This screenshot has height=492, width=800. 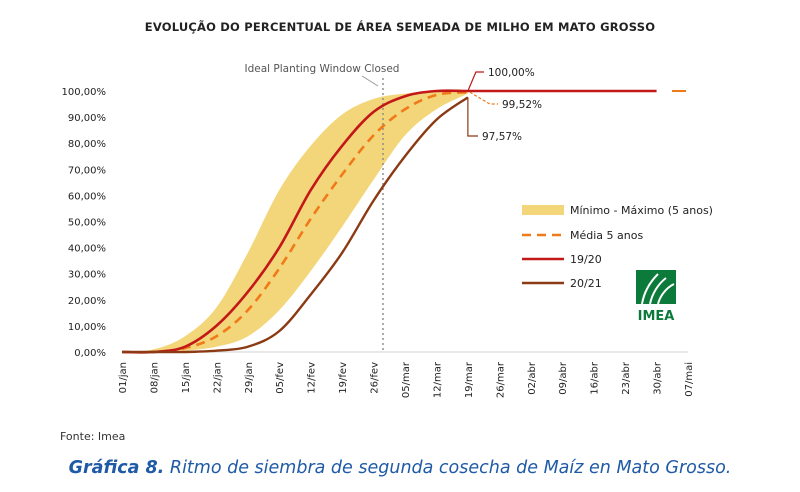 I want to click on x-tick-label: 07/mai, so click(x=689, y=379).